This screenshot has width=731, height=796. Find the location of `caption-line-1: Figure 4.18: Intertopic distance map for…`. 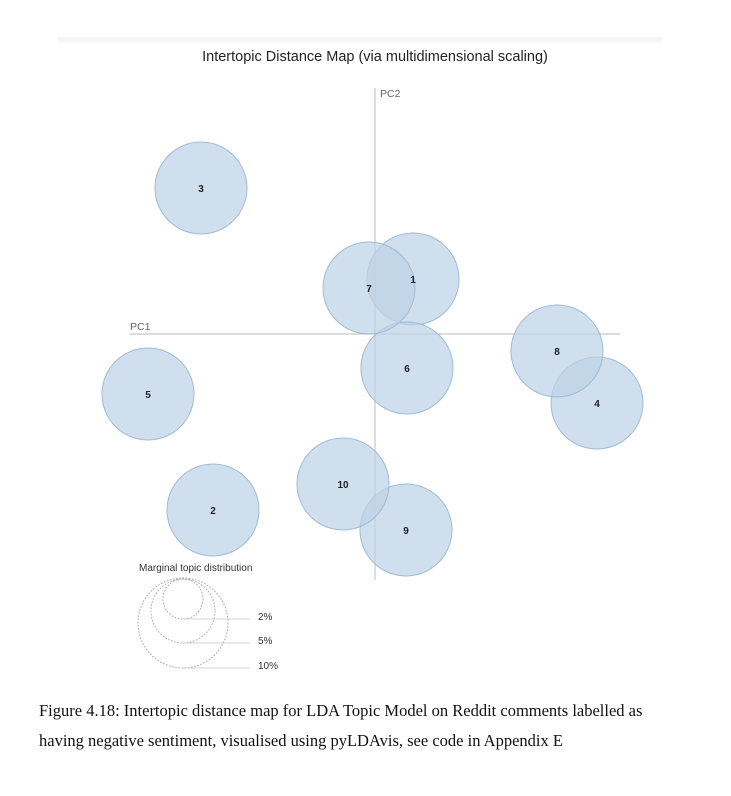

caption-line-1: Figure 4.18: Intertopic distance map for… is located at coordinates (341, 710).